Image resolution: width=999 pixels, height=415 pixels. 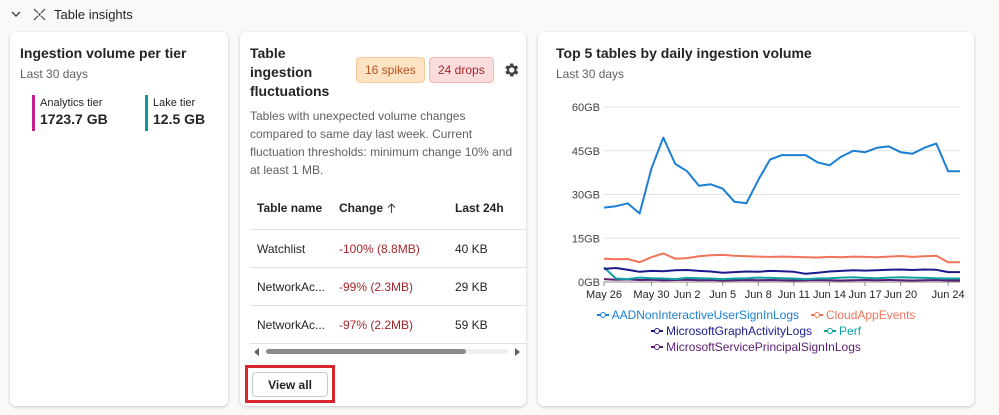 I want to click on tier-value: 1723.7 GB, so click(x=74, y=119).